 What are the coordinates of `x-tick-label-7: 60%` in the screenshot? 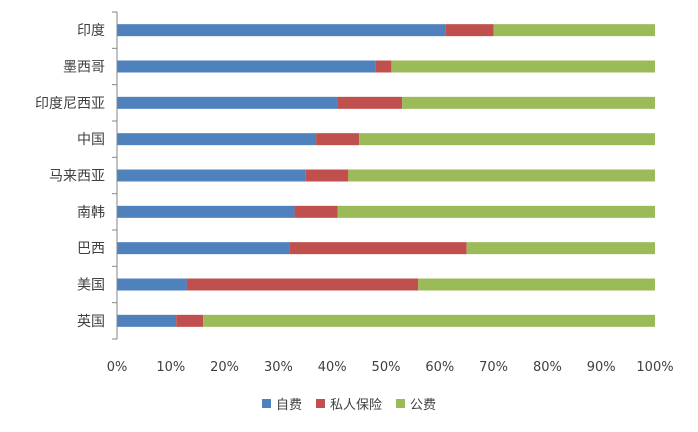 It's located at (439, 367).